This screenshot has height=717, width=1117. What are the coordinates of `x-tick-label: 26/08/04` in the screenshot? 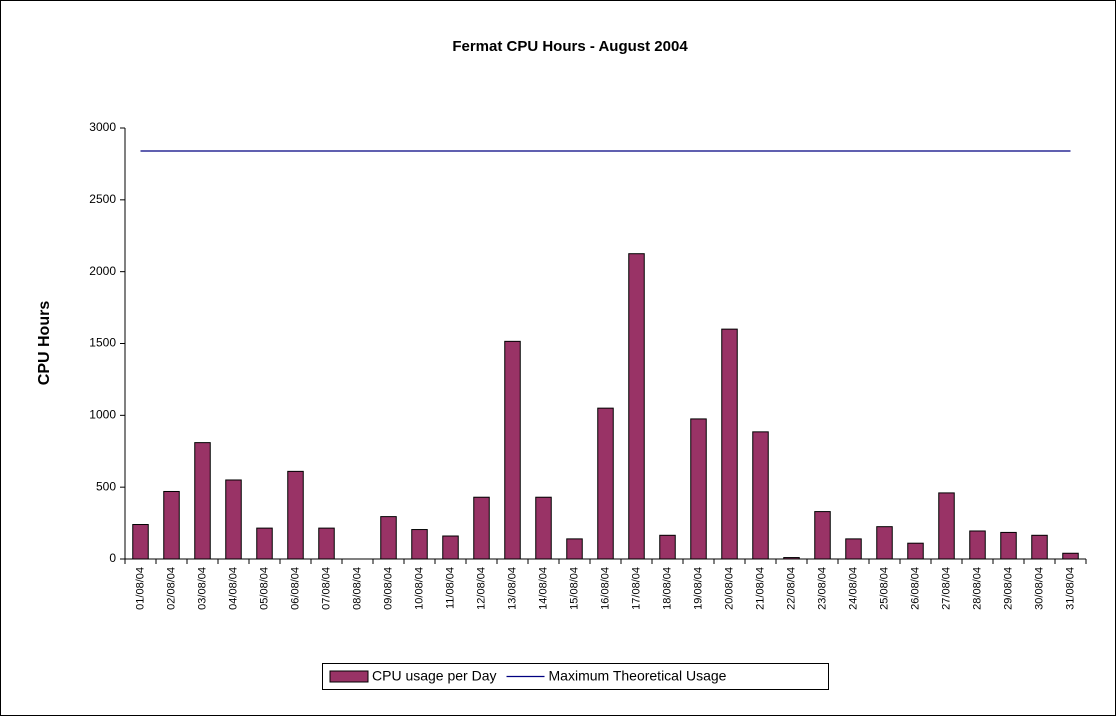 It's located at (915, 588).